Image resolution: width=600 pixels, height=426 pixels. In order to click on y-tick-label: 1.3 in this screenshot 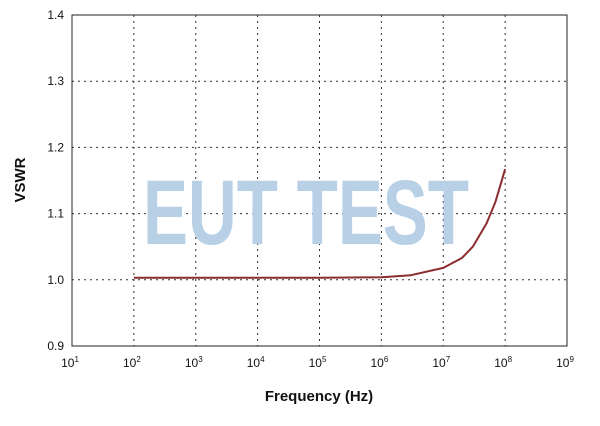, I will do `click(55, 81)`.